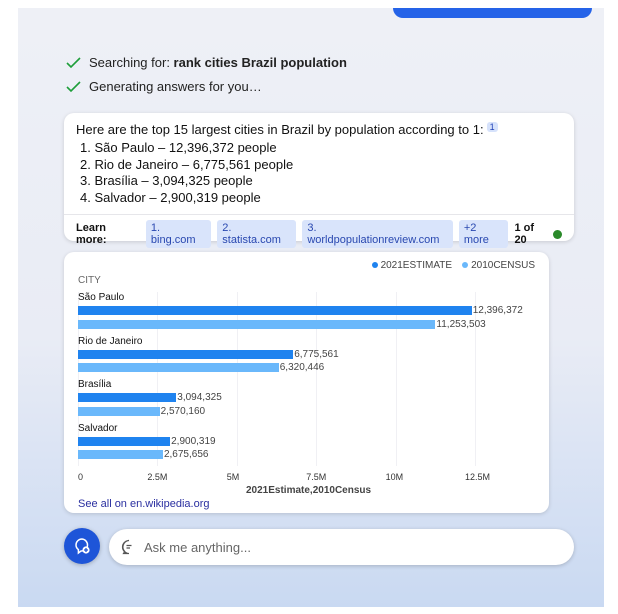 The width and height of the screenshot is (618, 614). What do you see at coordinates (110, 341) in the screenshot?
I see `category-label: Rio de Janeiro` at bounding box center [110, 341].